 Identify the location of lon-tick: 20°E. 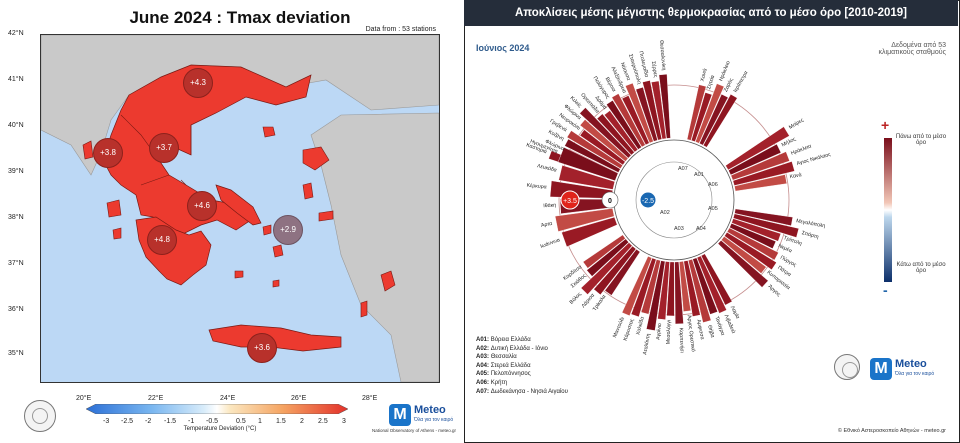
(84, 398).